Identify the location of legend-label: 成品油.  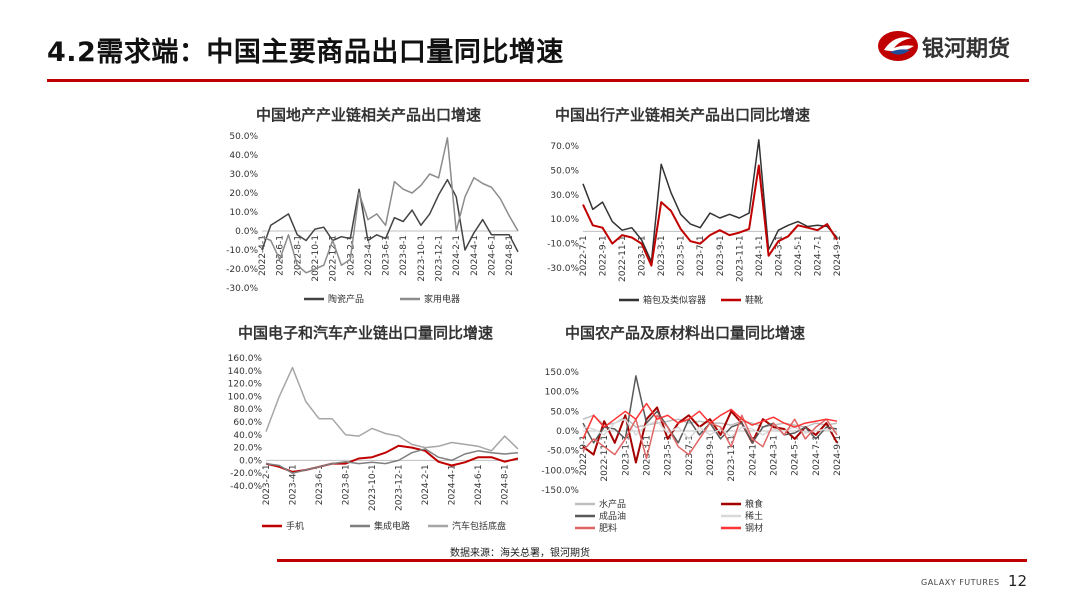
(612, 516).